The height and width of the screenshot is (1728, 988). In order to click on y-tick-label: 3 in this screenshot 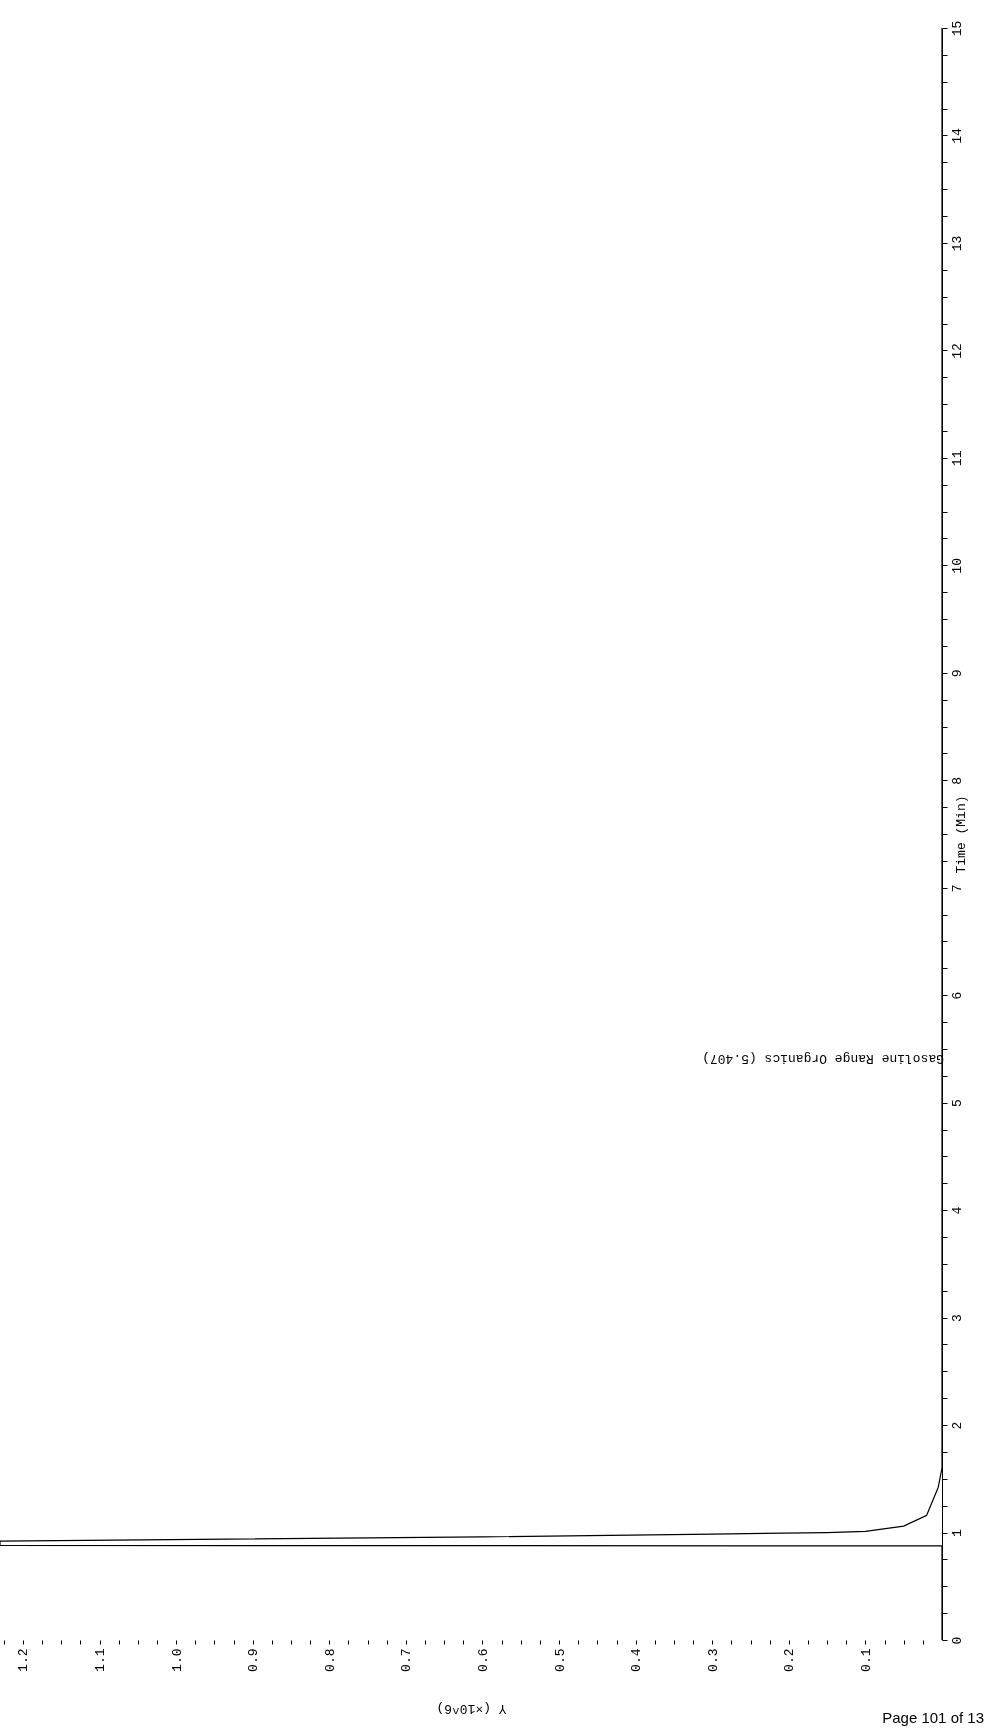, I will do `click(957, 1318)`.